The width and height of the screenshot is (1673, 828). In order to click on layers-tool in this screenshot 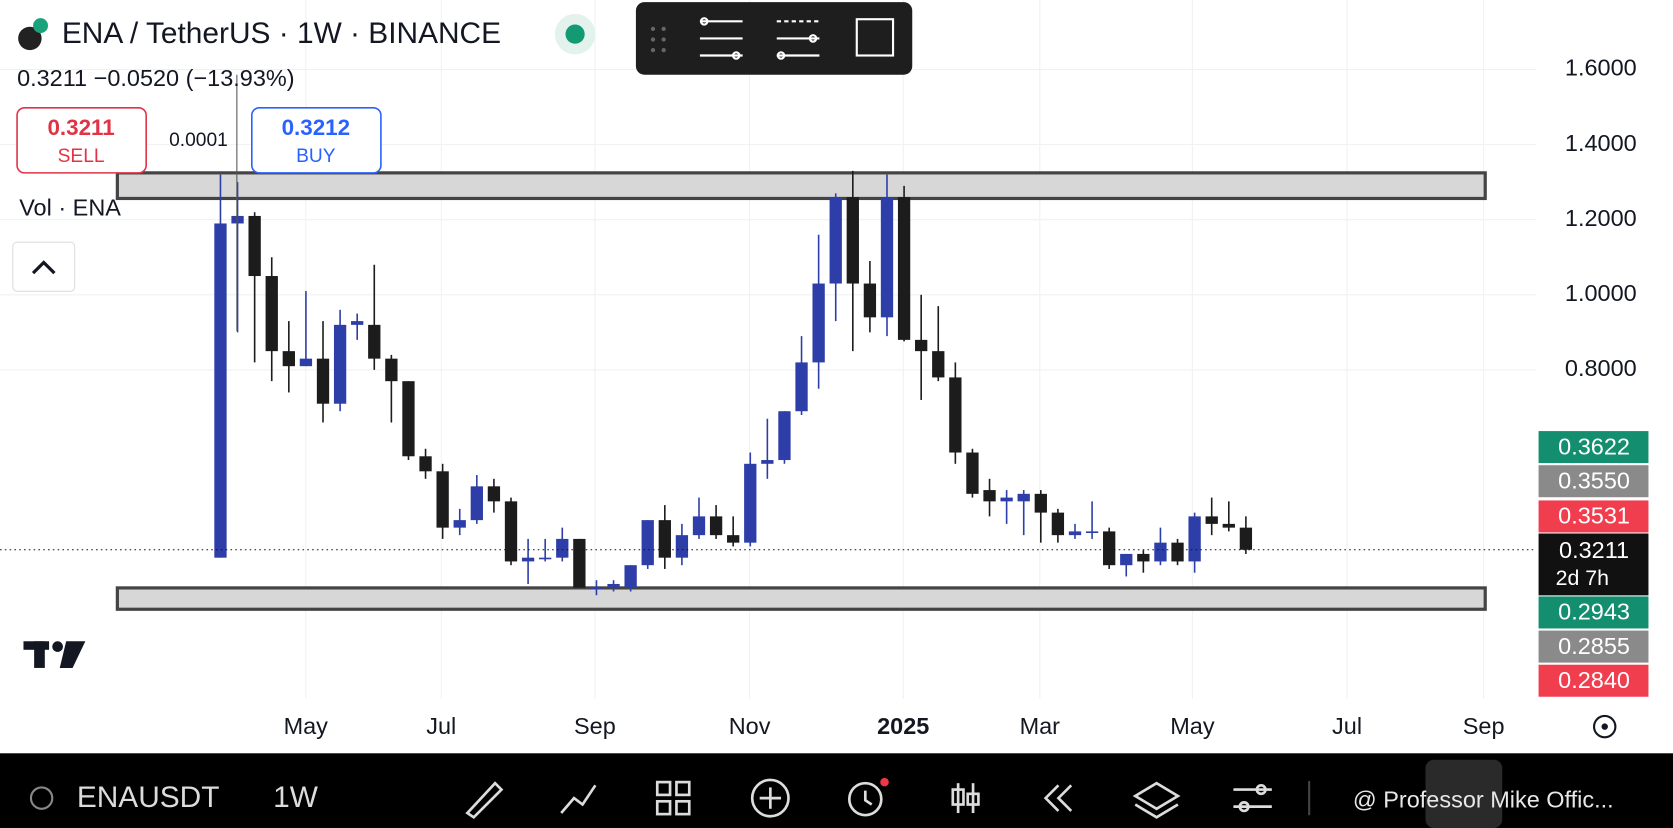, I will do `click(1156, 800)`.